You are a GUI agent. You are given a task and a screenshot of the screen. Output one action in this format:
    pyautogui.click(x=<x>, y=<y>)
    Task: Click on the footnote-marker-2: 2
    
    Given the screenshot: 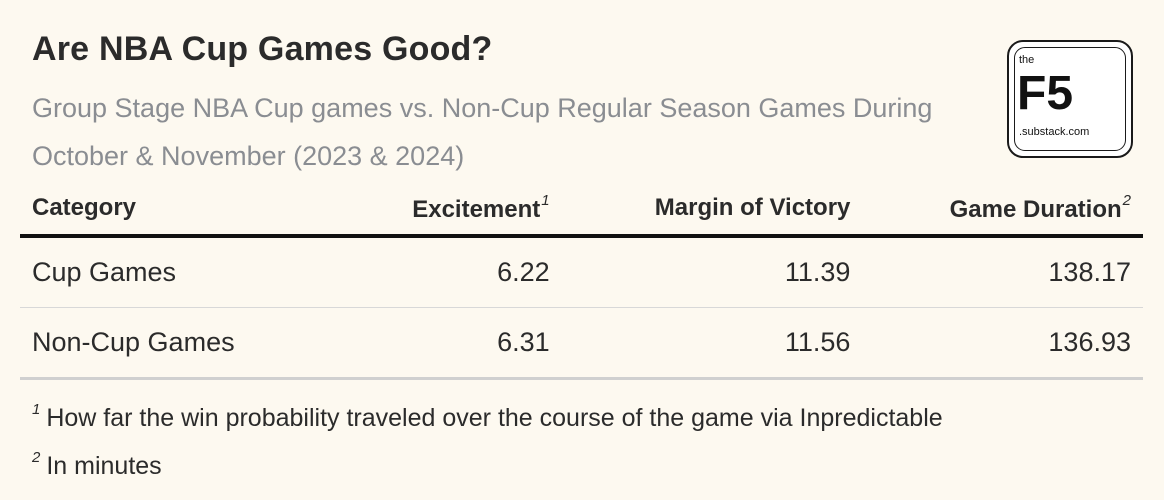 What is the action you would take?
    pyautogui.click(x=1126, y=200)
    